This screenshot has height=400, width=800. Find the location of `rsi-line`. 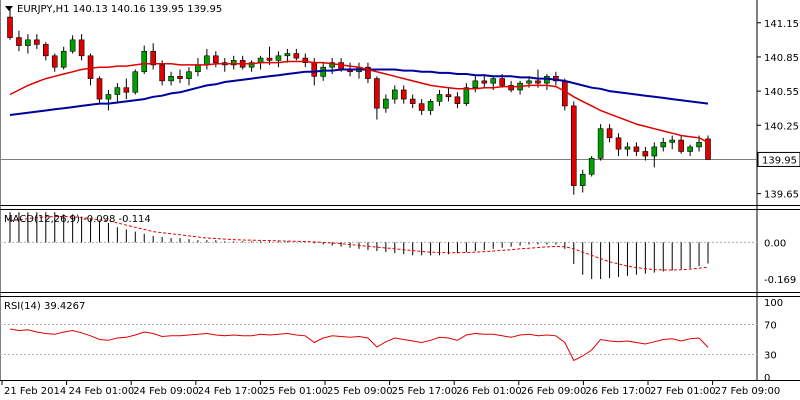

rsi-line is located at coordinates (359, 345).